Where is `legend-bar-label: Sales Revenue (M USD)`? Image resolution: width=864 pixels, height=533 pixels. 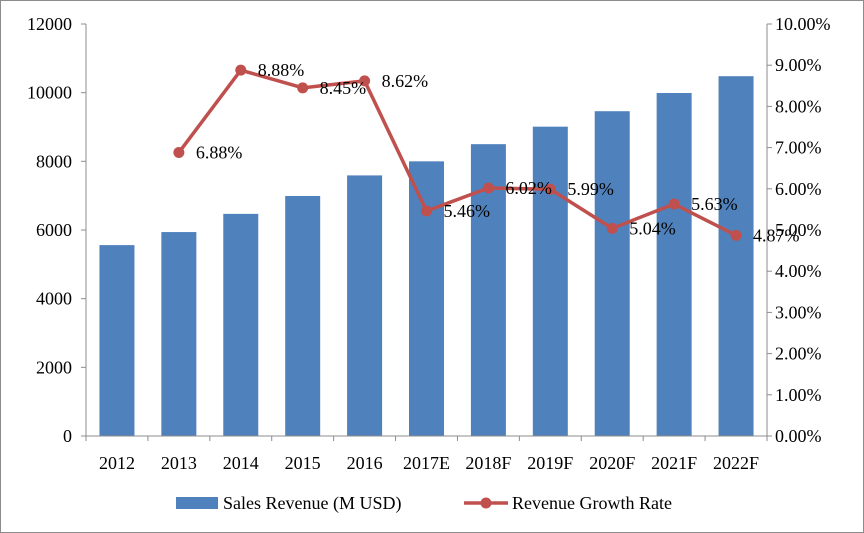 legend-bar-label: Sales Revenue (M USD) is located at coordinates (312, 503).